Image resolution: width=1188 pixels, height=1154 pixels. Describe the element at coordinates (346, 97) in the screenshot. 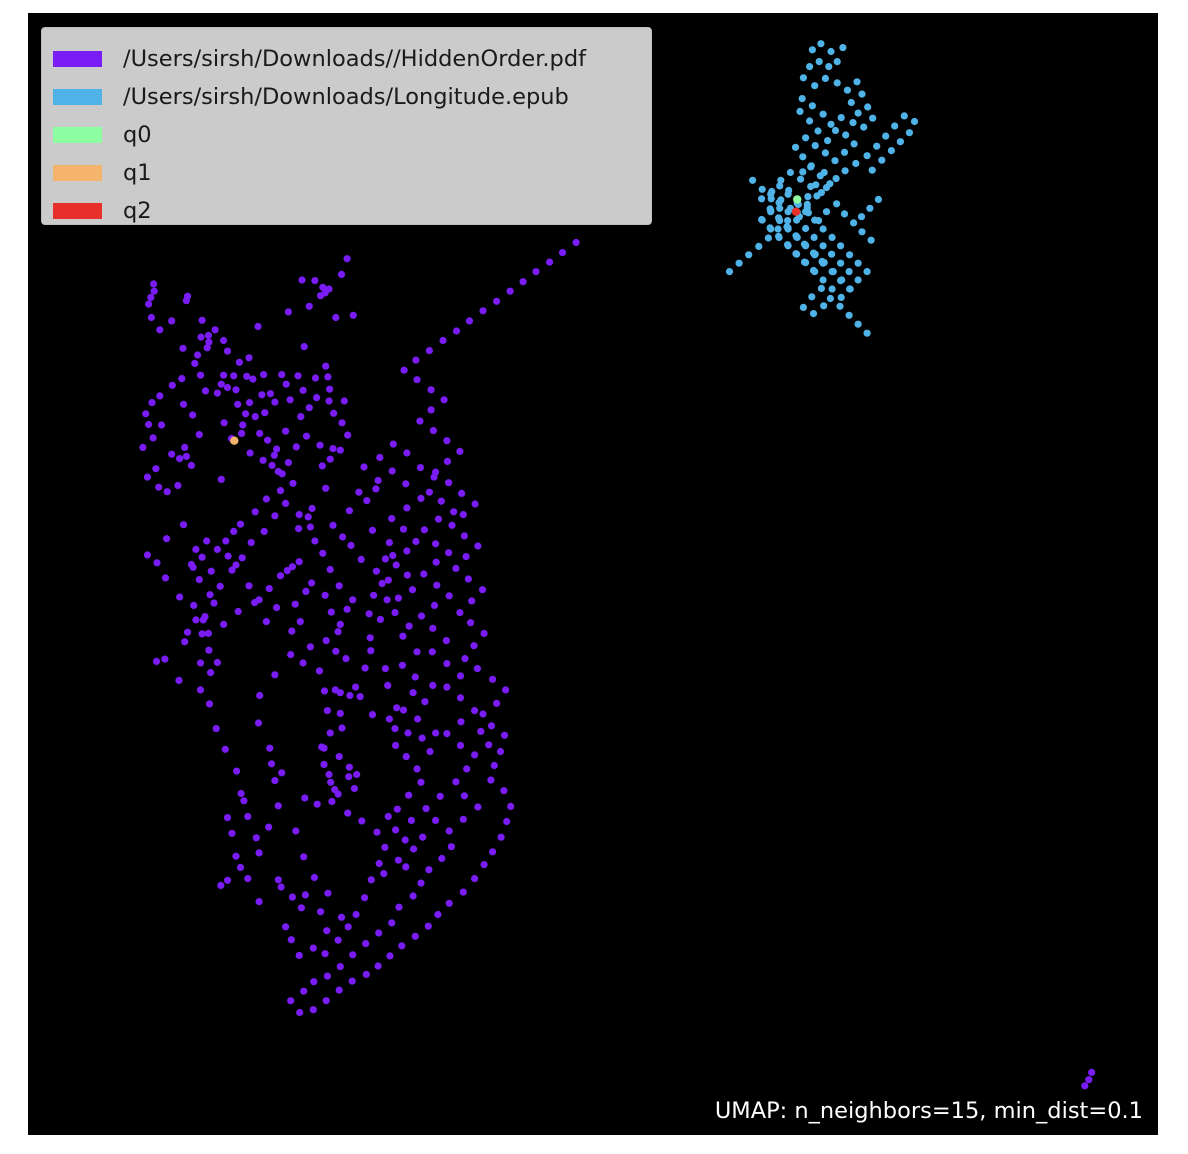

I see `legend-label: /Users/sirsh/Downloads/Longitude.epub` at that location.